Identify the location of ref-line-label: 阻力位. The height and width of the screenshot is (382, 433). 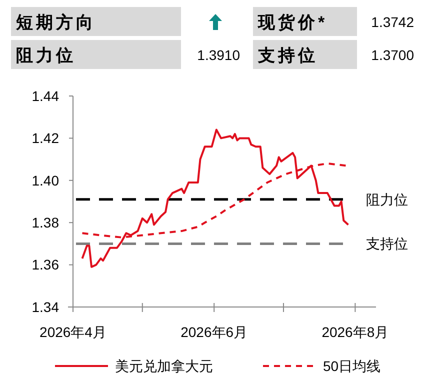
(387, 199).